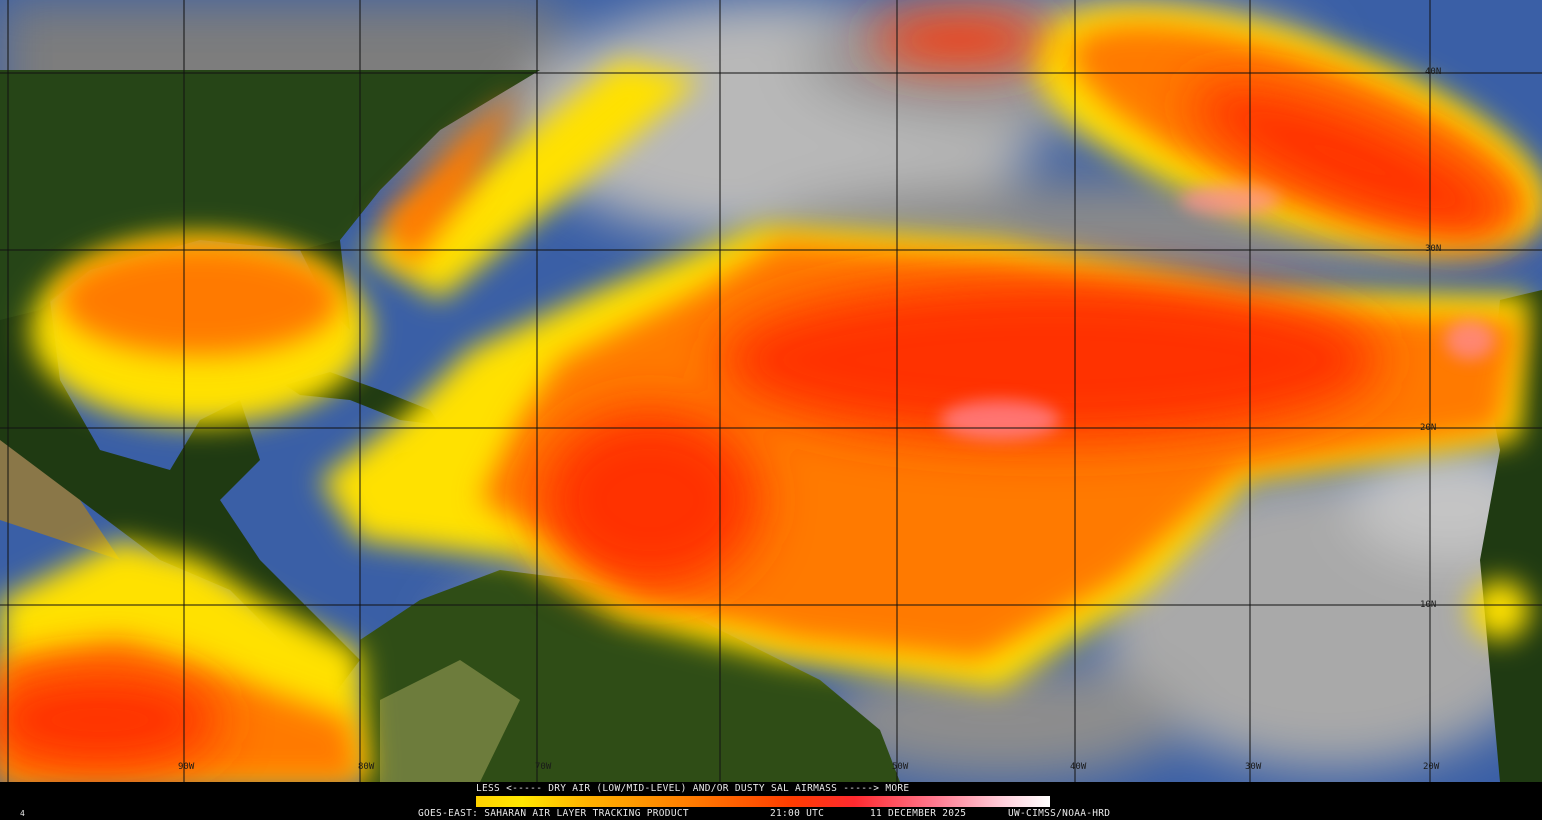  I want to click on credit: UW-CIMSS/NOAA-HRD, so click(1059, 813).